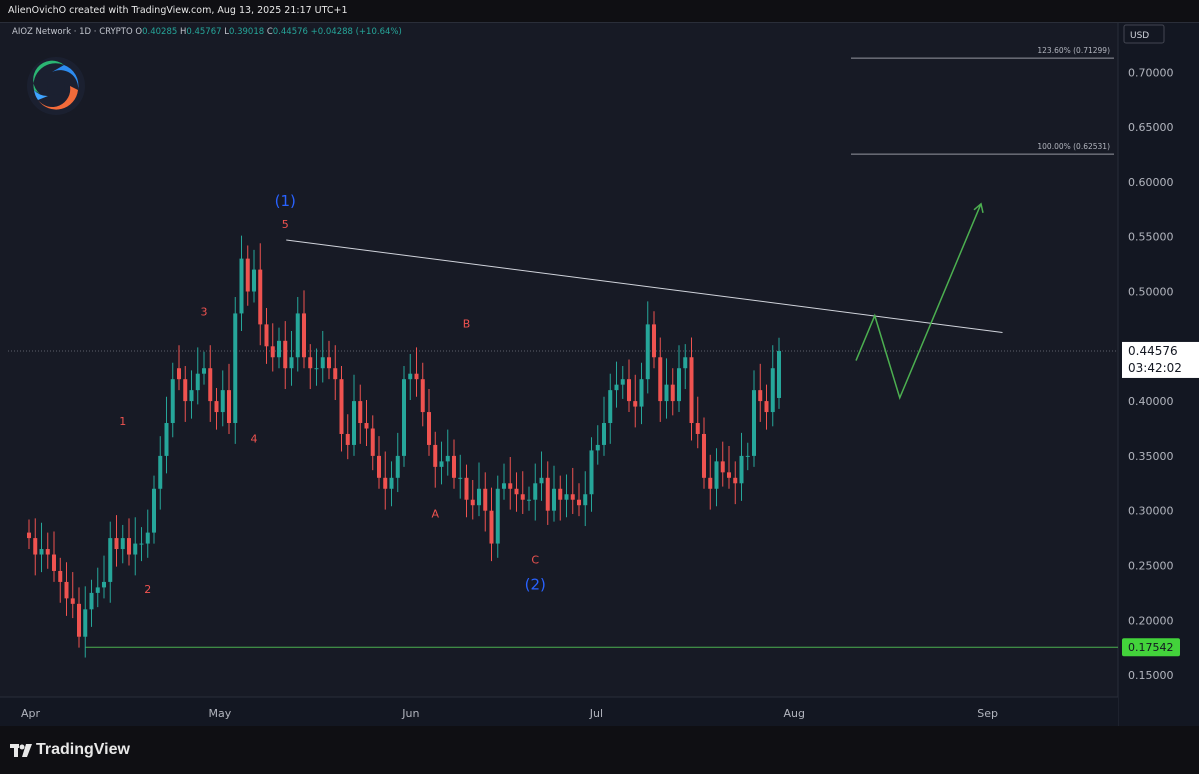 The width and height of the screenshot is (1199, 774). Describe the element at coordinates (269, 32) in the screenshot. I see `close-label: C` at that location.